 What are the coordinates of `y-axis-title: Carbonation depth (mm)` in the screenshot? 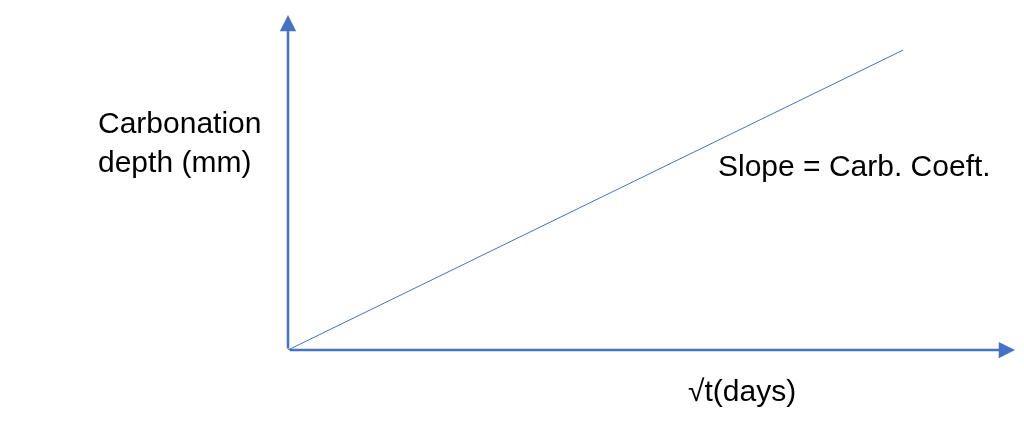 It's located at (180, 142).